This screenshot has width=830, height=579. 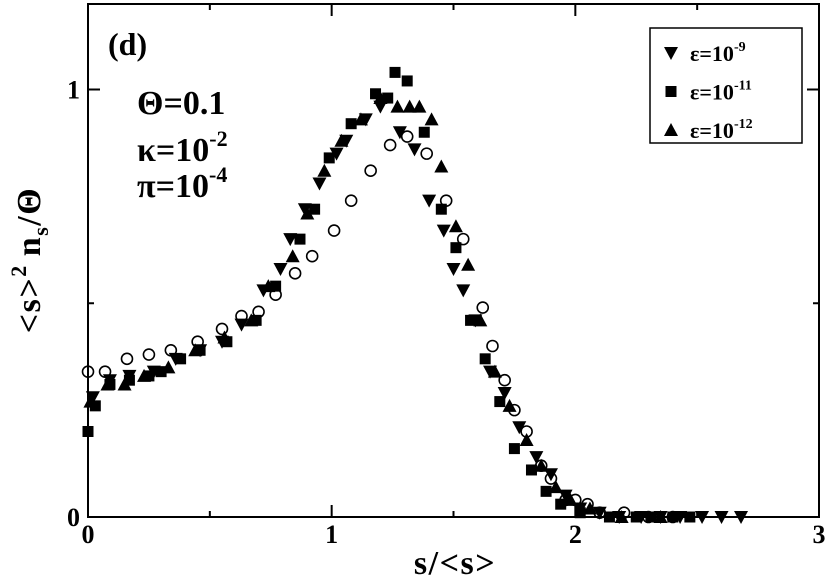 I want to click on y-tick-label: 0, so click(x=73, y=517).